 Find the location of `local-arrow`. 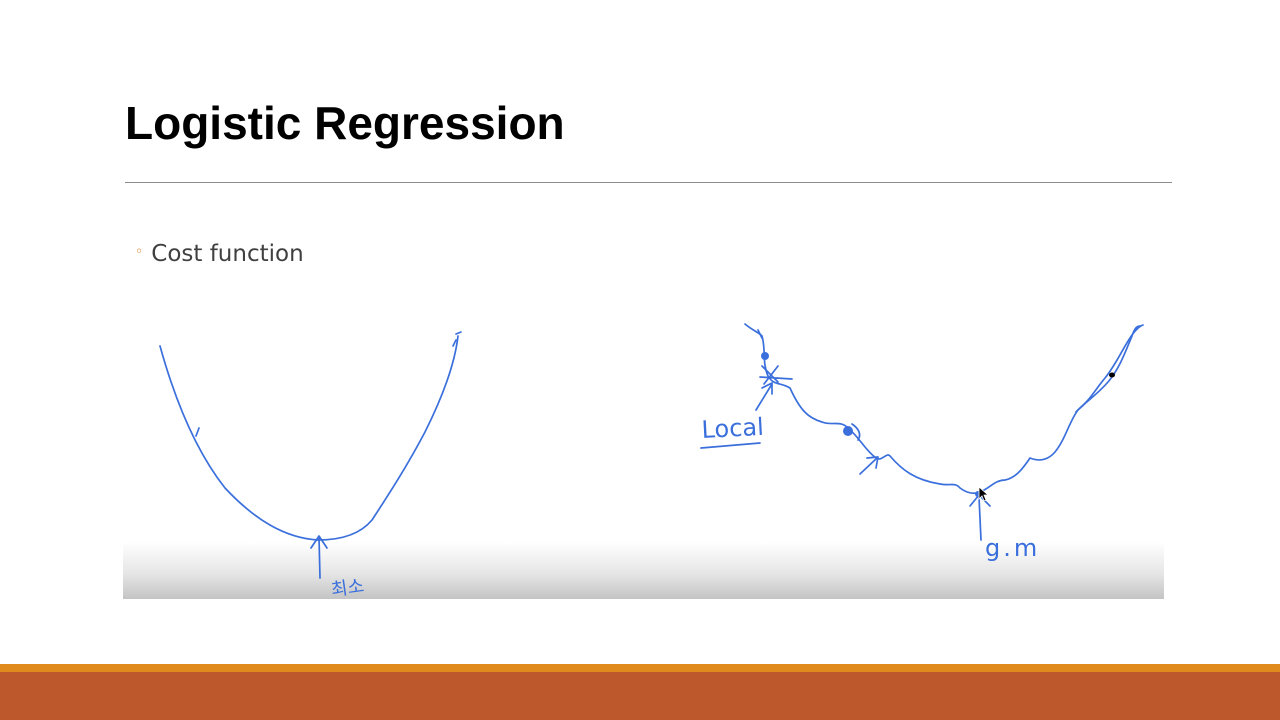

local-arrow is located at coordinates (764, 396).